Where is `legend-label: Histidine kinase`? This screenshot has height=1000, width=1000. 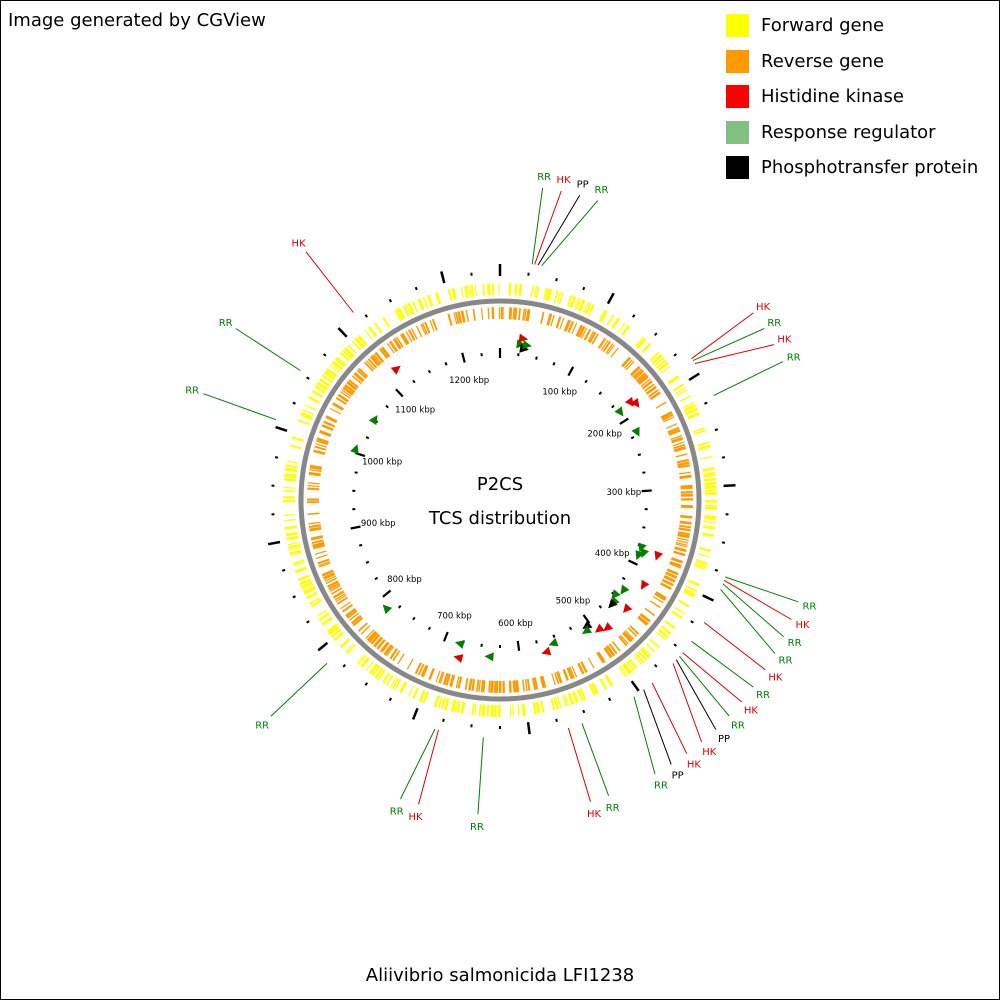 legend-label: Histidine kinase is located at coordinates (832, 97).